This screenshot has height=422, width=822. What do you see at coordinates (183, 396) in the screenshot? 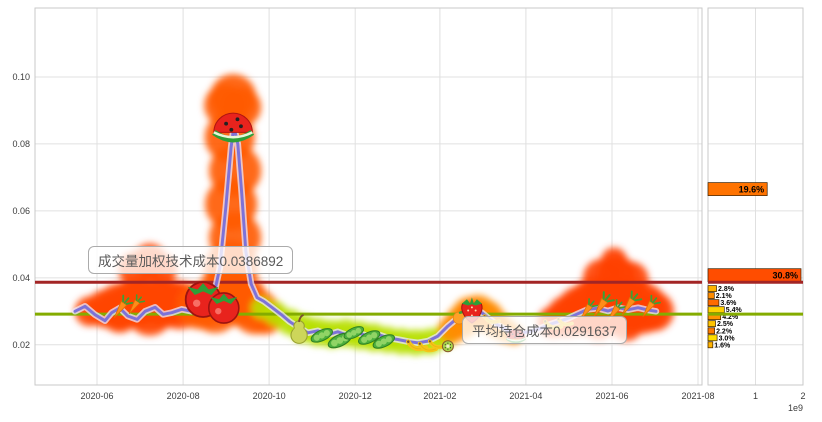
I see `svg-text: 2020-08` at bounding box center [183, 396].